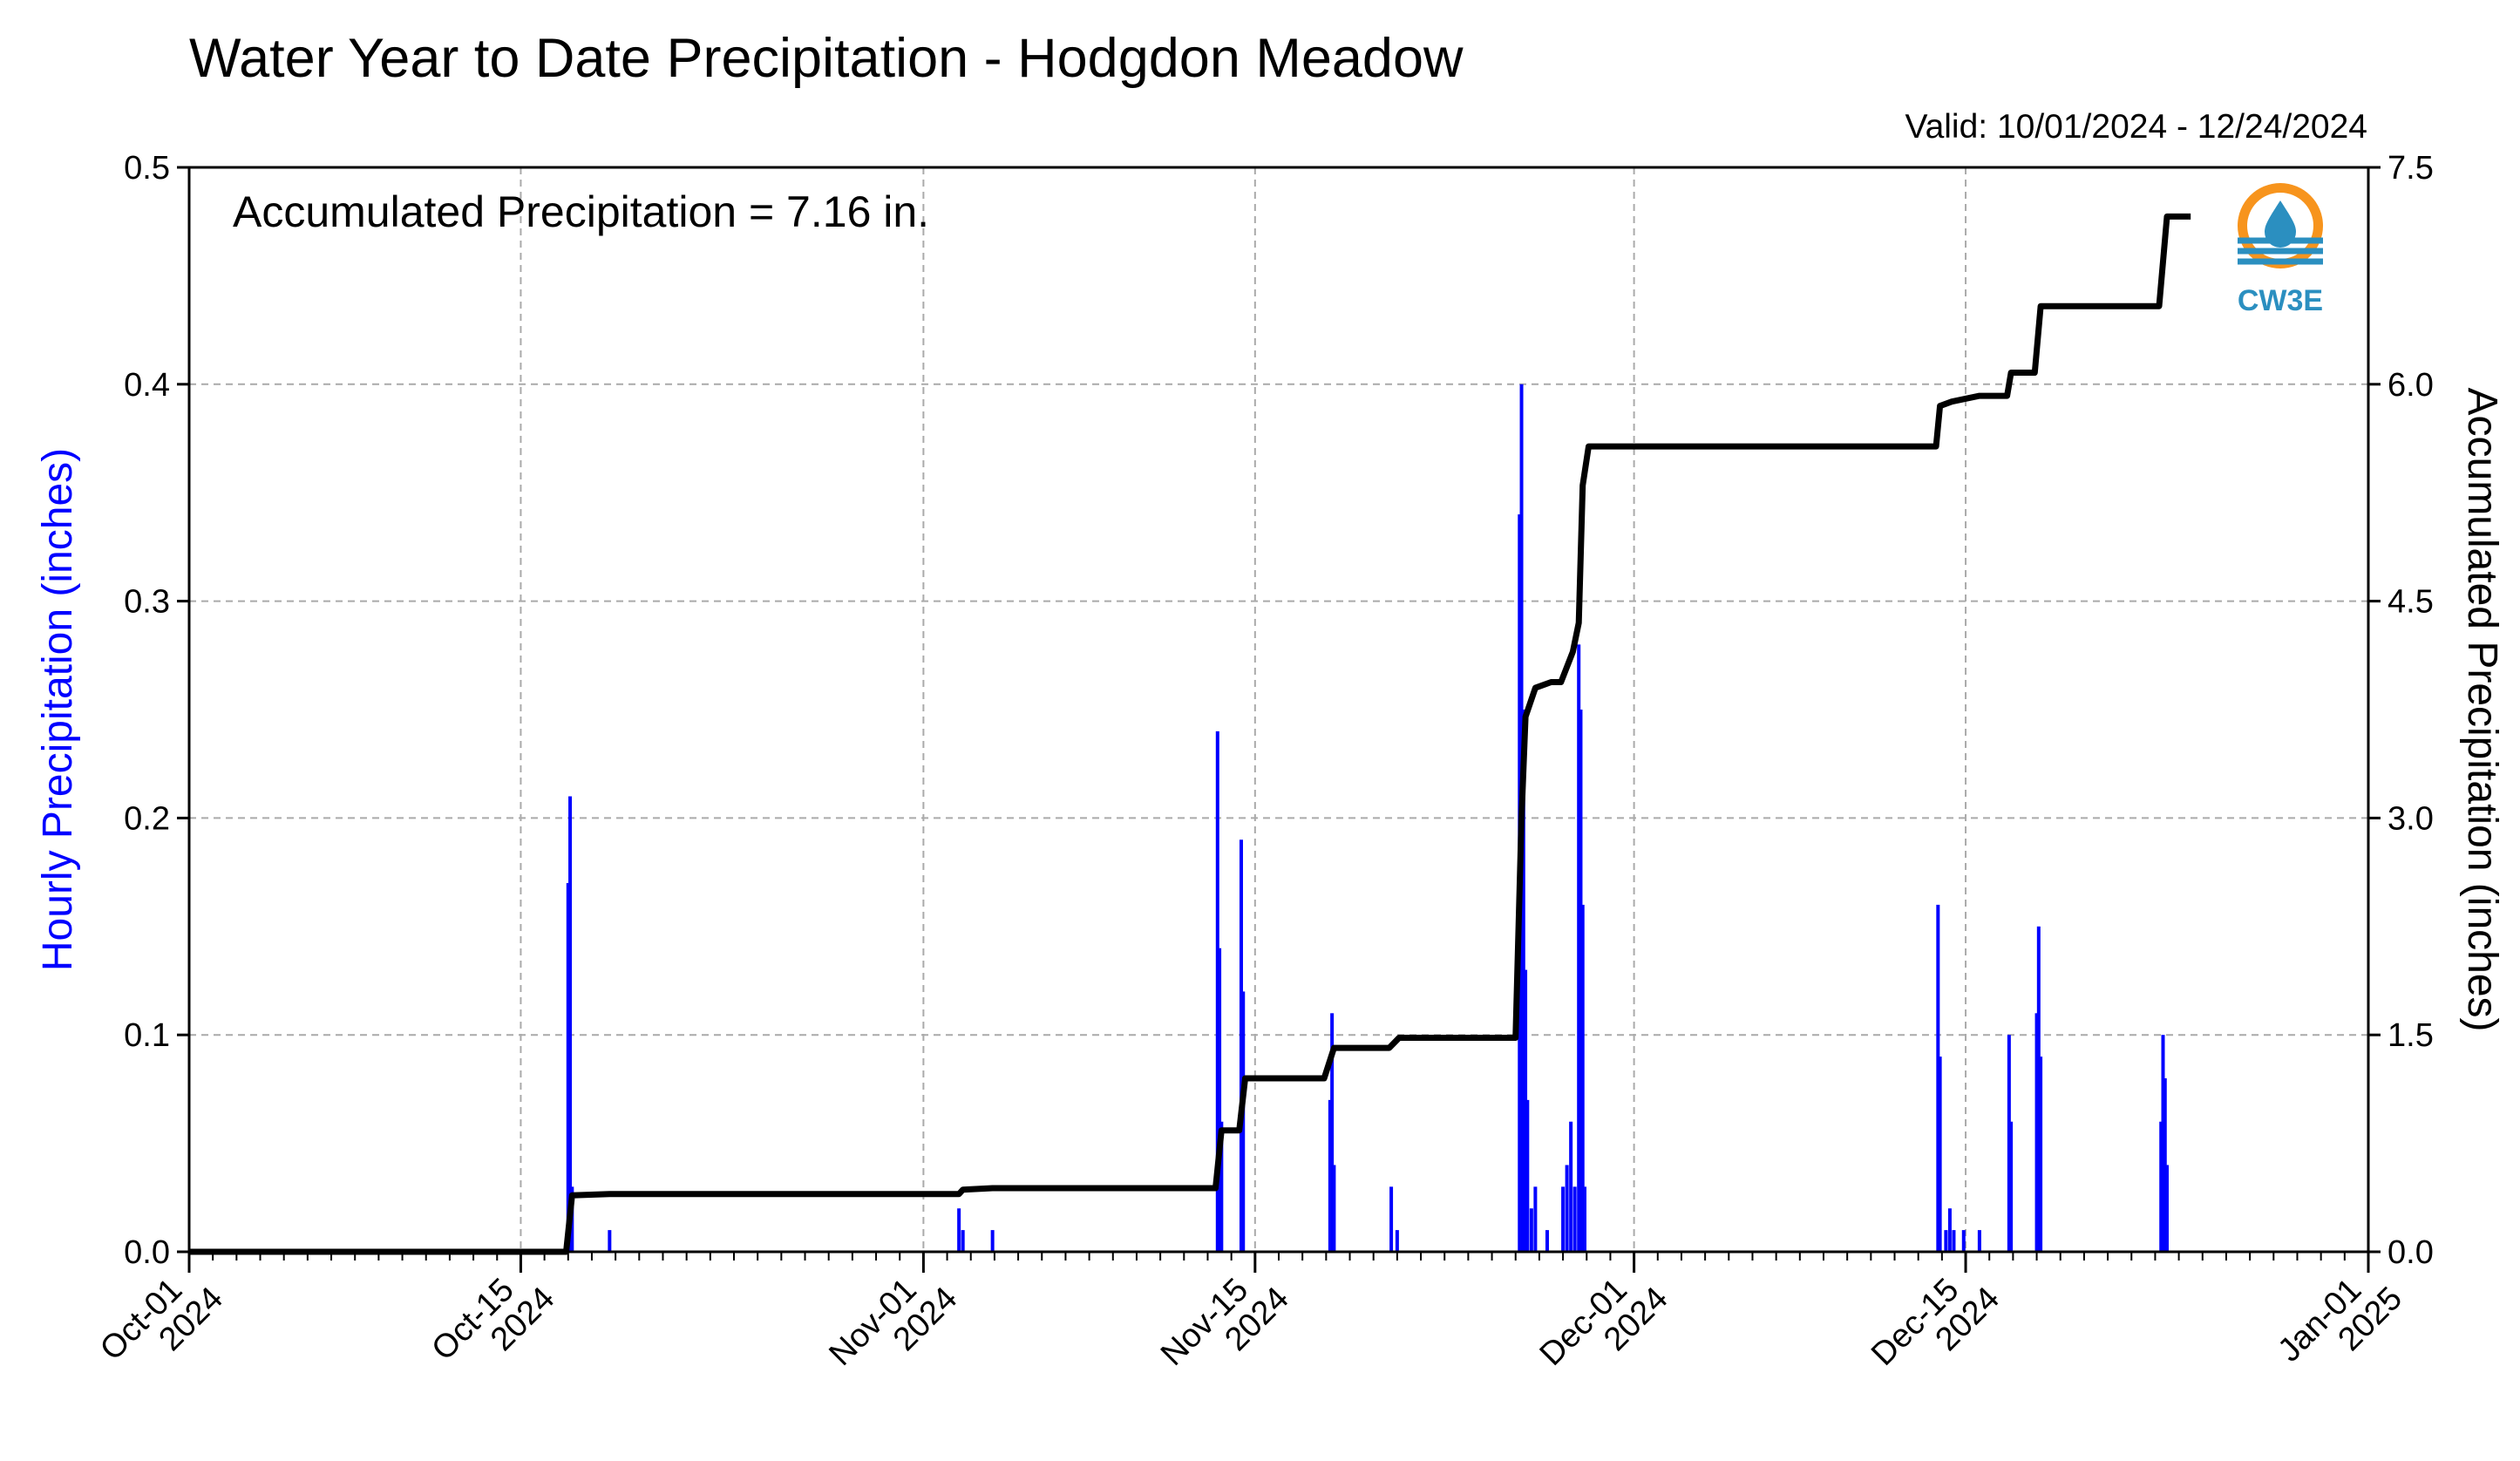 The width and height of the screenshot is (2520, 1461). I want to click on y-tick-label: 0.3, so click(147, 602).